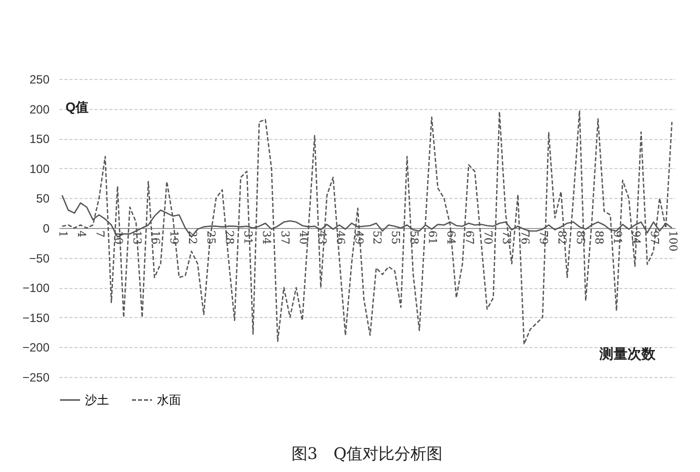 Image resolution: width=700 pixels, height=472 pixels. Describe the element at coordinates (36, 377) in the screenshot. I see `y-tick-label: −250` at that location.